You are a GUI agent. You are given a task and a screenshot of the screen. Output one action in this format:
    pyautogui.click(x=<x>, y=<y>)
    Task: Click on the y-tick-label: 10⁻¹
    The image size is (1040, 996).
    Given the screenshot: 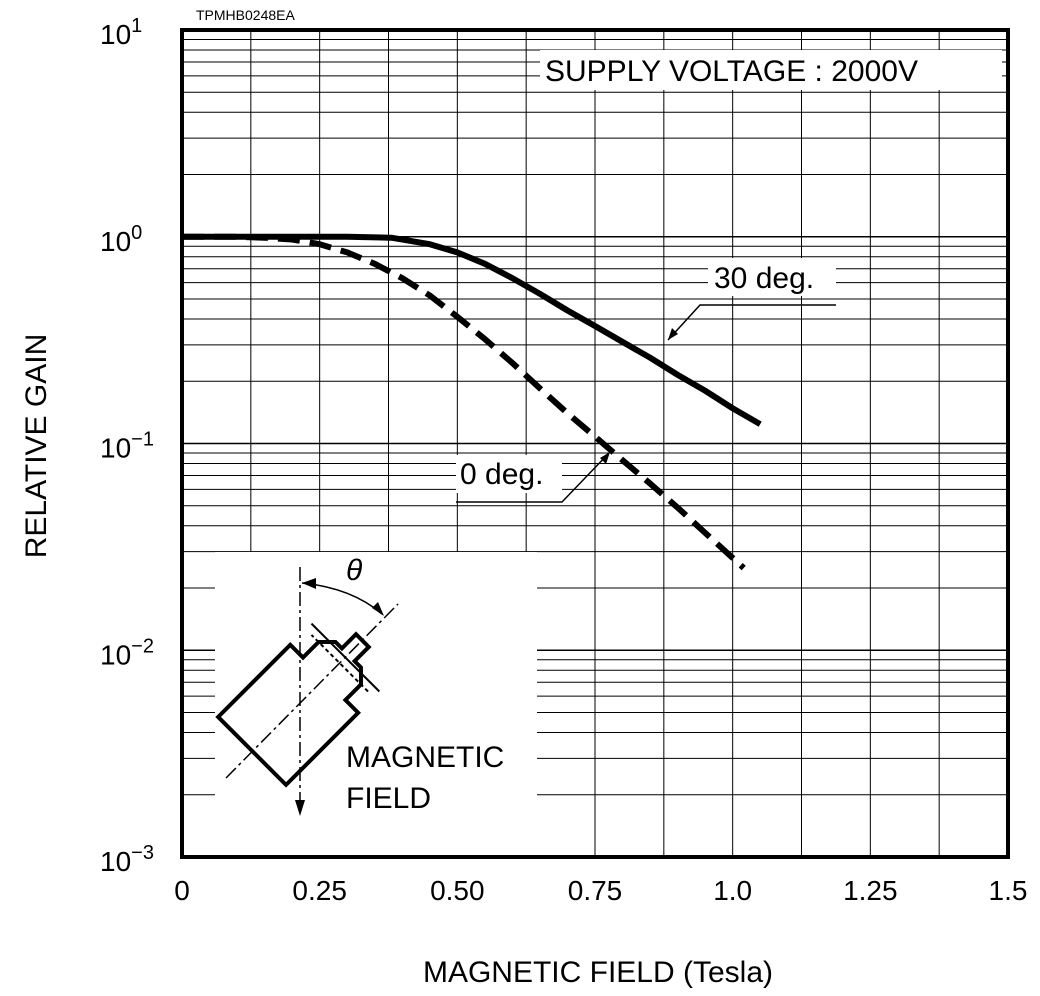 What is the action you would take?
    pyautogui.click(x=127, y=446)
    